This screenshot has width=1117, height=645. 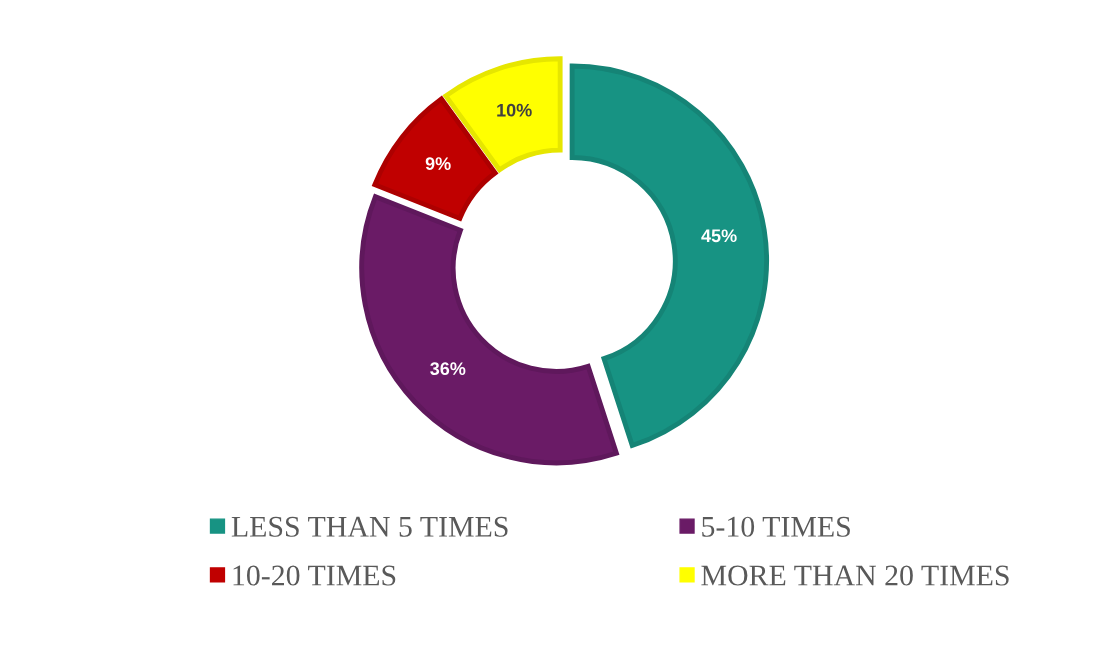 What do you see at coordinates (448, 369) in the screenshot?
I see `data-label: 36%` at bounding box center [448, 369].